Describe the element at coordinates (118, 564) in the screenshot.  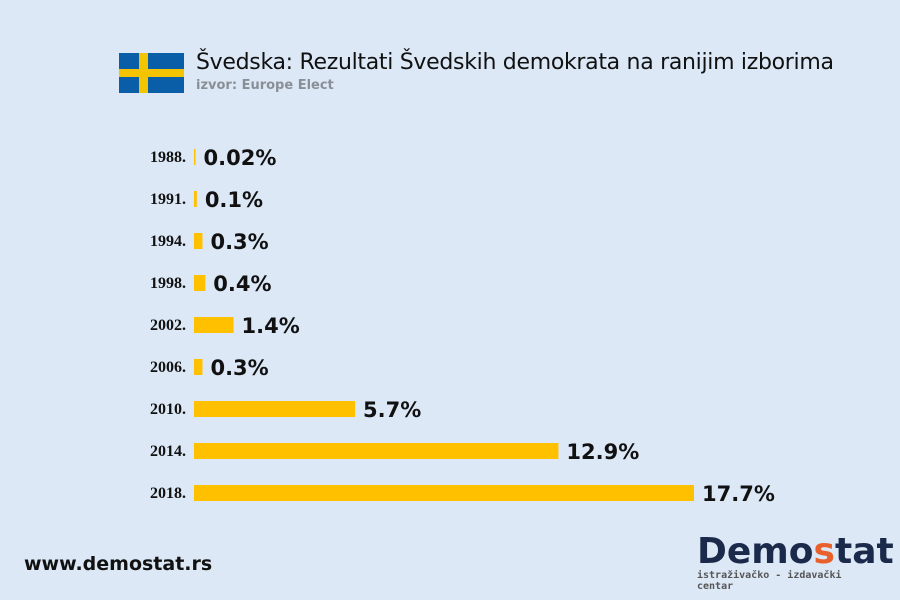
I see `website-link: www.demostat.rs` at that location.